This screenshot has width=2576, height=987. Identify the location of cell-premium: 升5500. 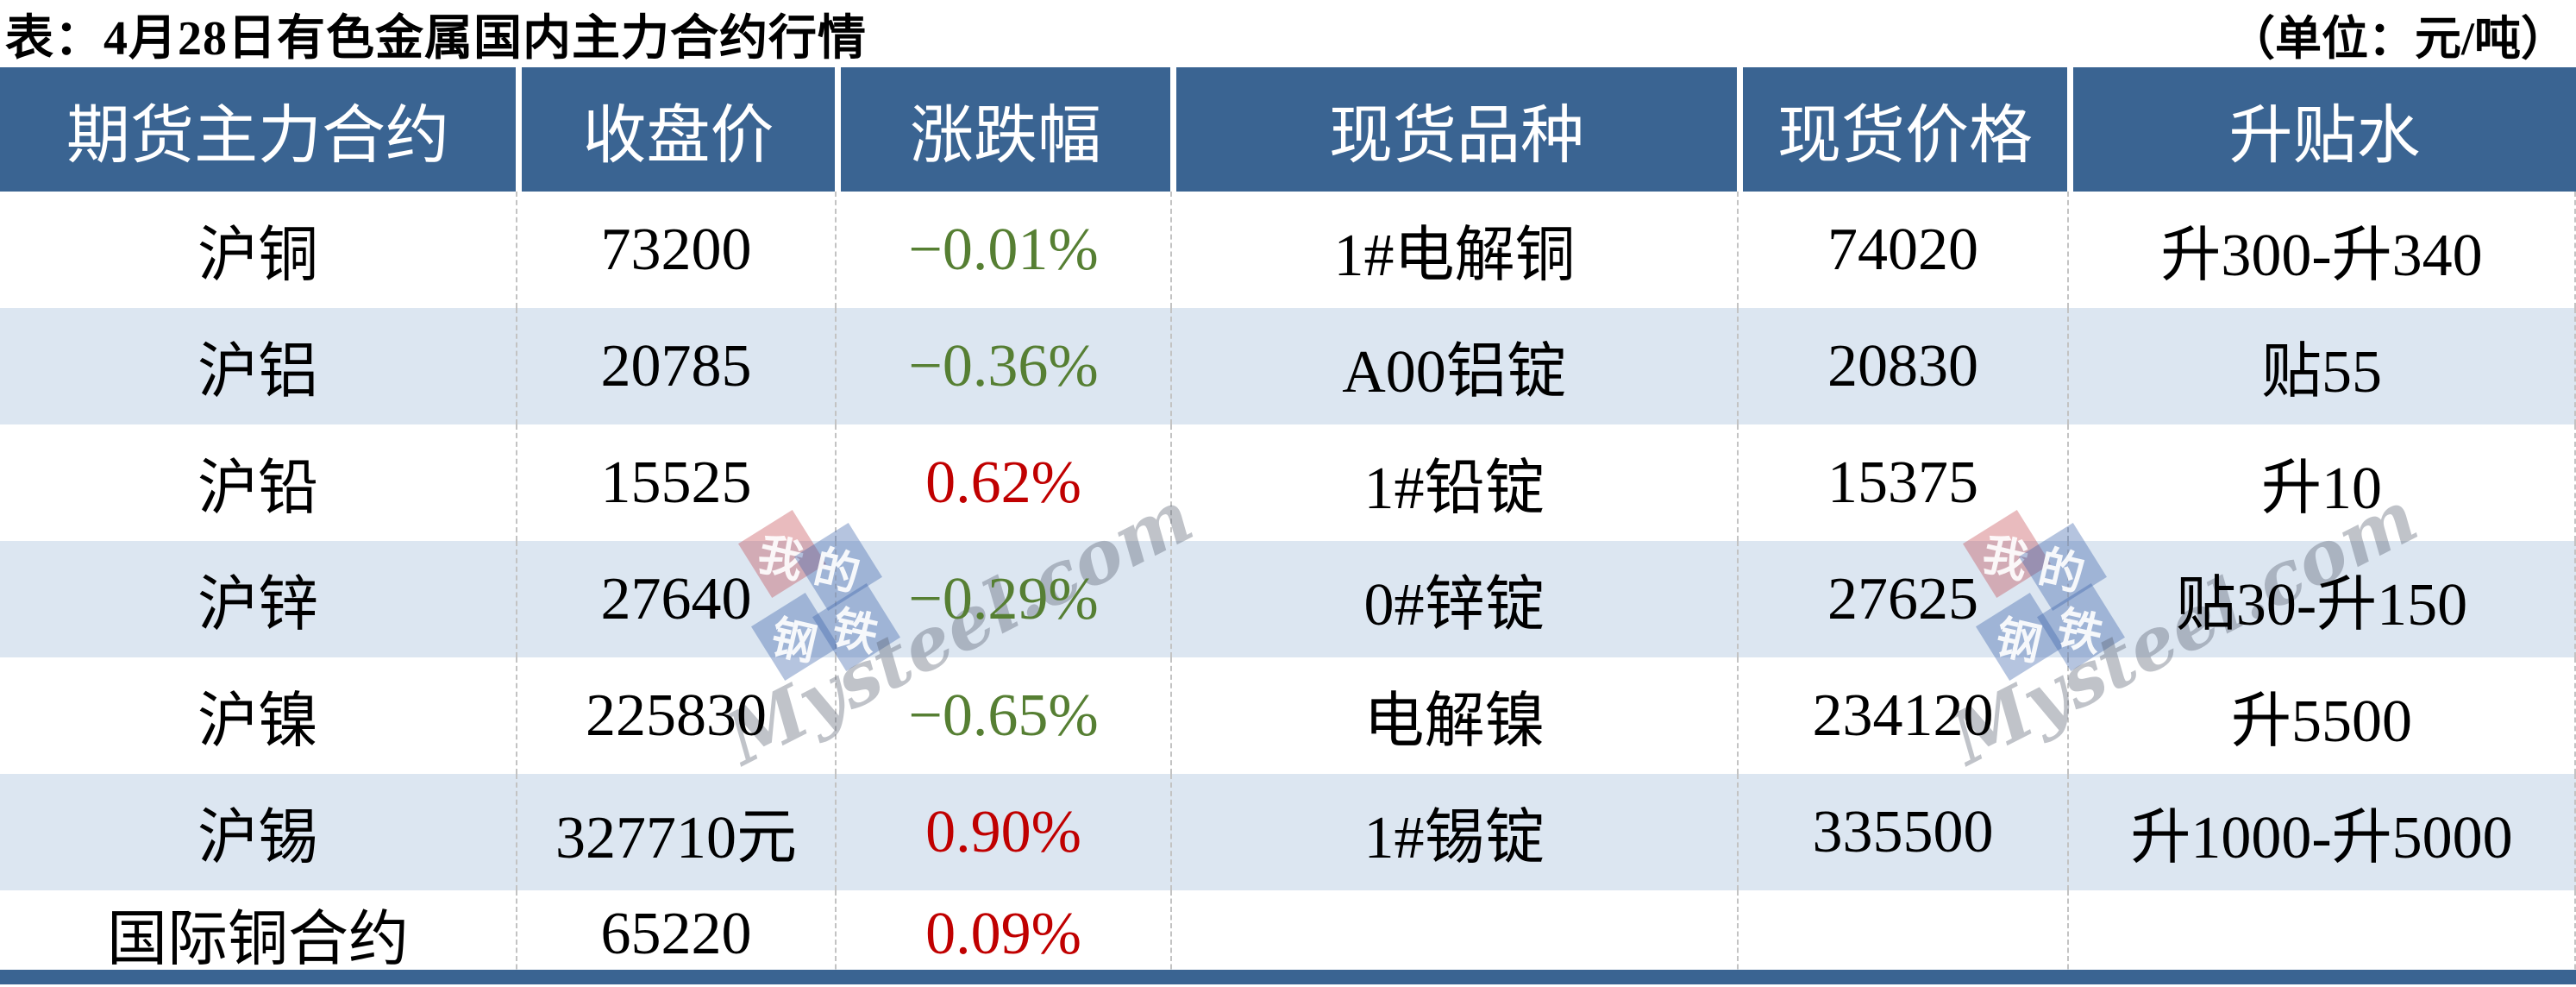
(2321, 716).